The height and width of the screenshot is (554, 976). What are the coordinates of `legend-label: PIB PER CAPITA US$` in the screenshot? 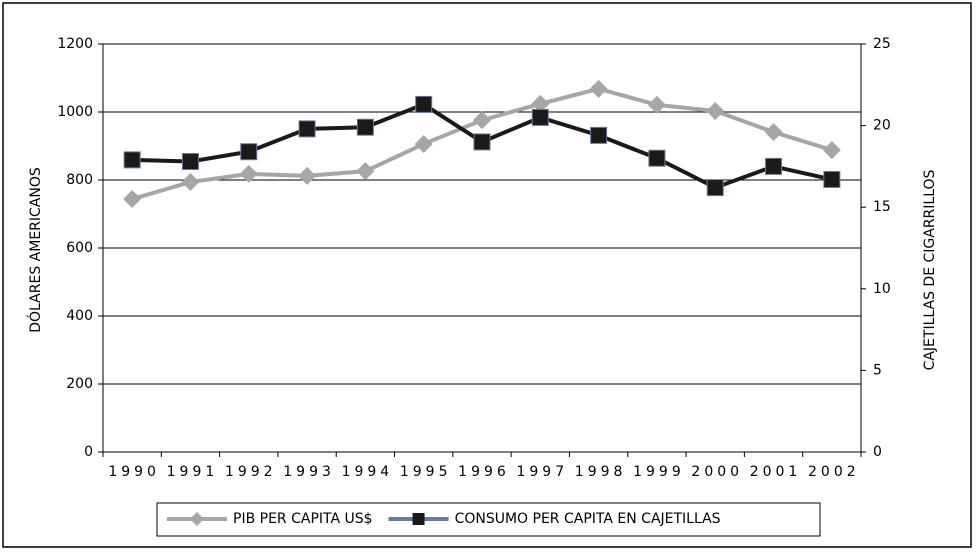 It's located at (303, 519).